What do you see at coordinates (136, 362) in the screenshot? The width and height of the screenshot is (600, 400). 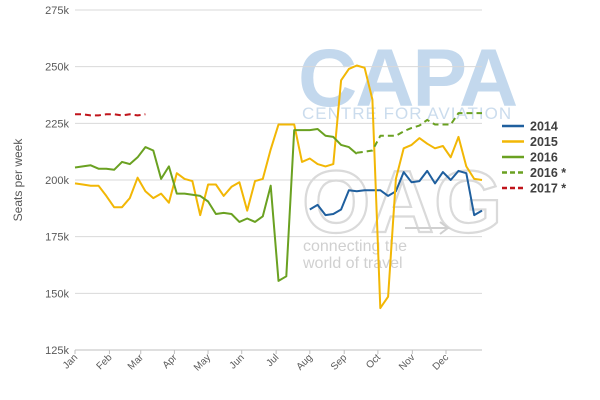 I see `x-tick-label: Mar` at bounding box center [136, 362].